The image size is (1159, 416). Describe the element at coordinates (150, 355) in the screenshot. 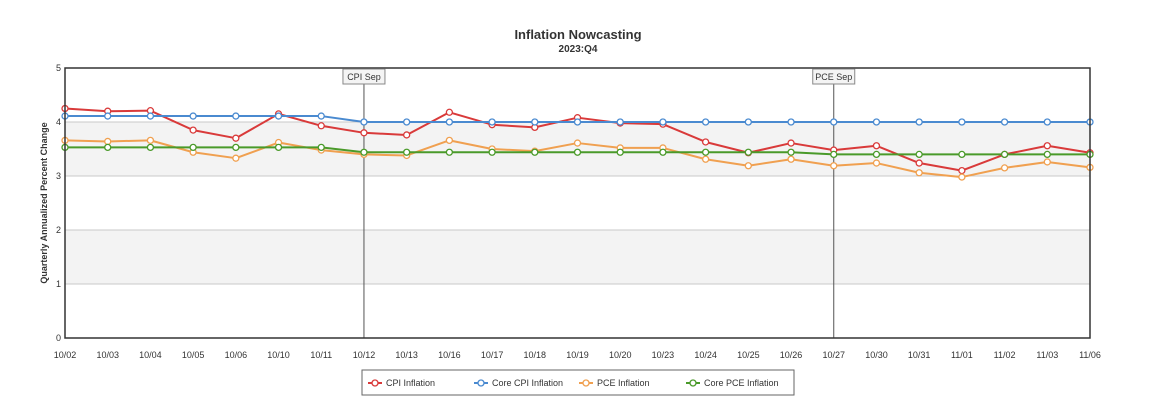

I see `x-tick-label: 10/04` at that location.